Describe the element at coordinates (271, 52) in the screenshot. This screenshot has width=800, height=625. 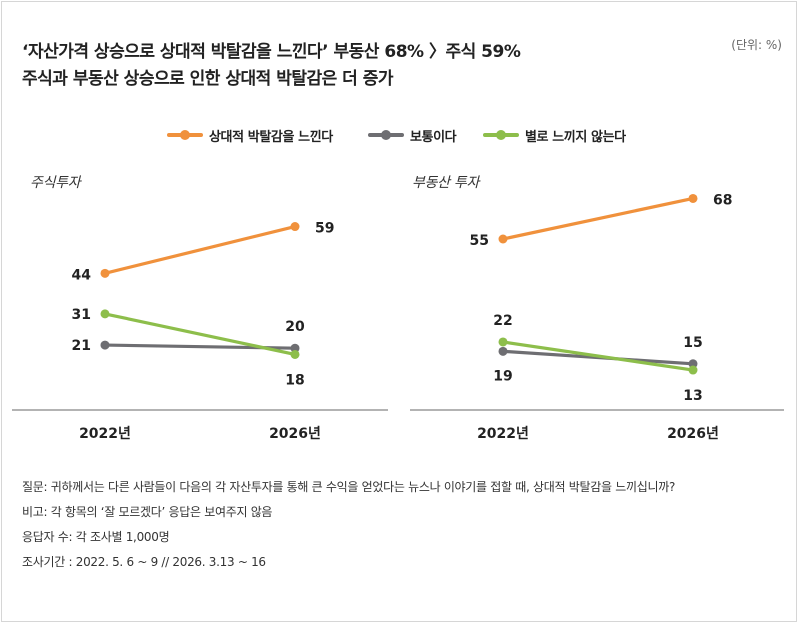
I see `chart-title-line1: ‘자산가격 상승으로 상대적 박탈감을 느낀다’ 부동산 68% 〉주식 59%` at that location.